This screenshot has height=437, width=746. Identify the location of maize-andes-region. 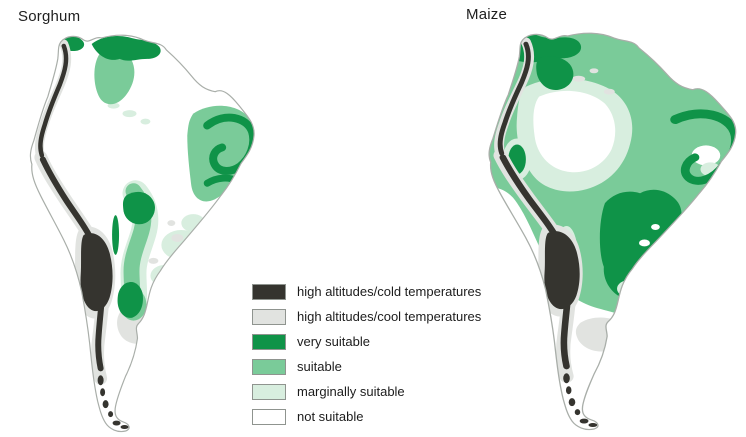
(545, 232).